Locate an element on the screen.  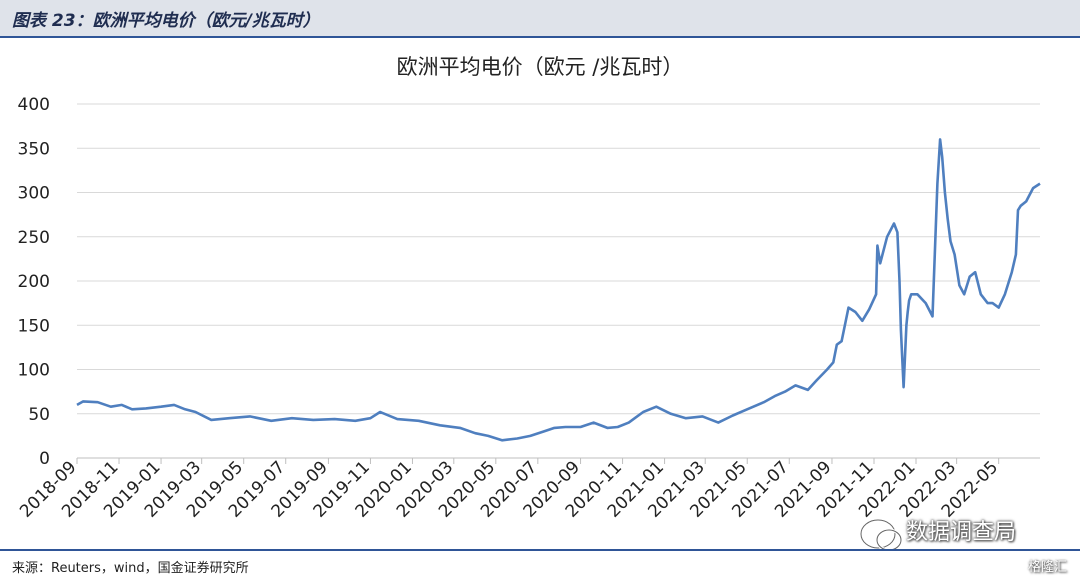
y-tick-label: 300 is located at coordinates (34, 194).